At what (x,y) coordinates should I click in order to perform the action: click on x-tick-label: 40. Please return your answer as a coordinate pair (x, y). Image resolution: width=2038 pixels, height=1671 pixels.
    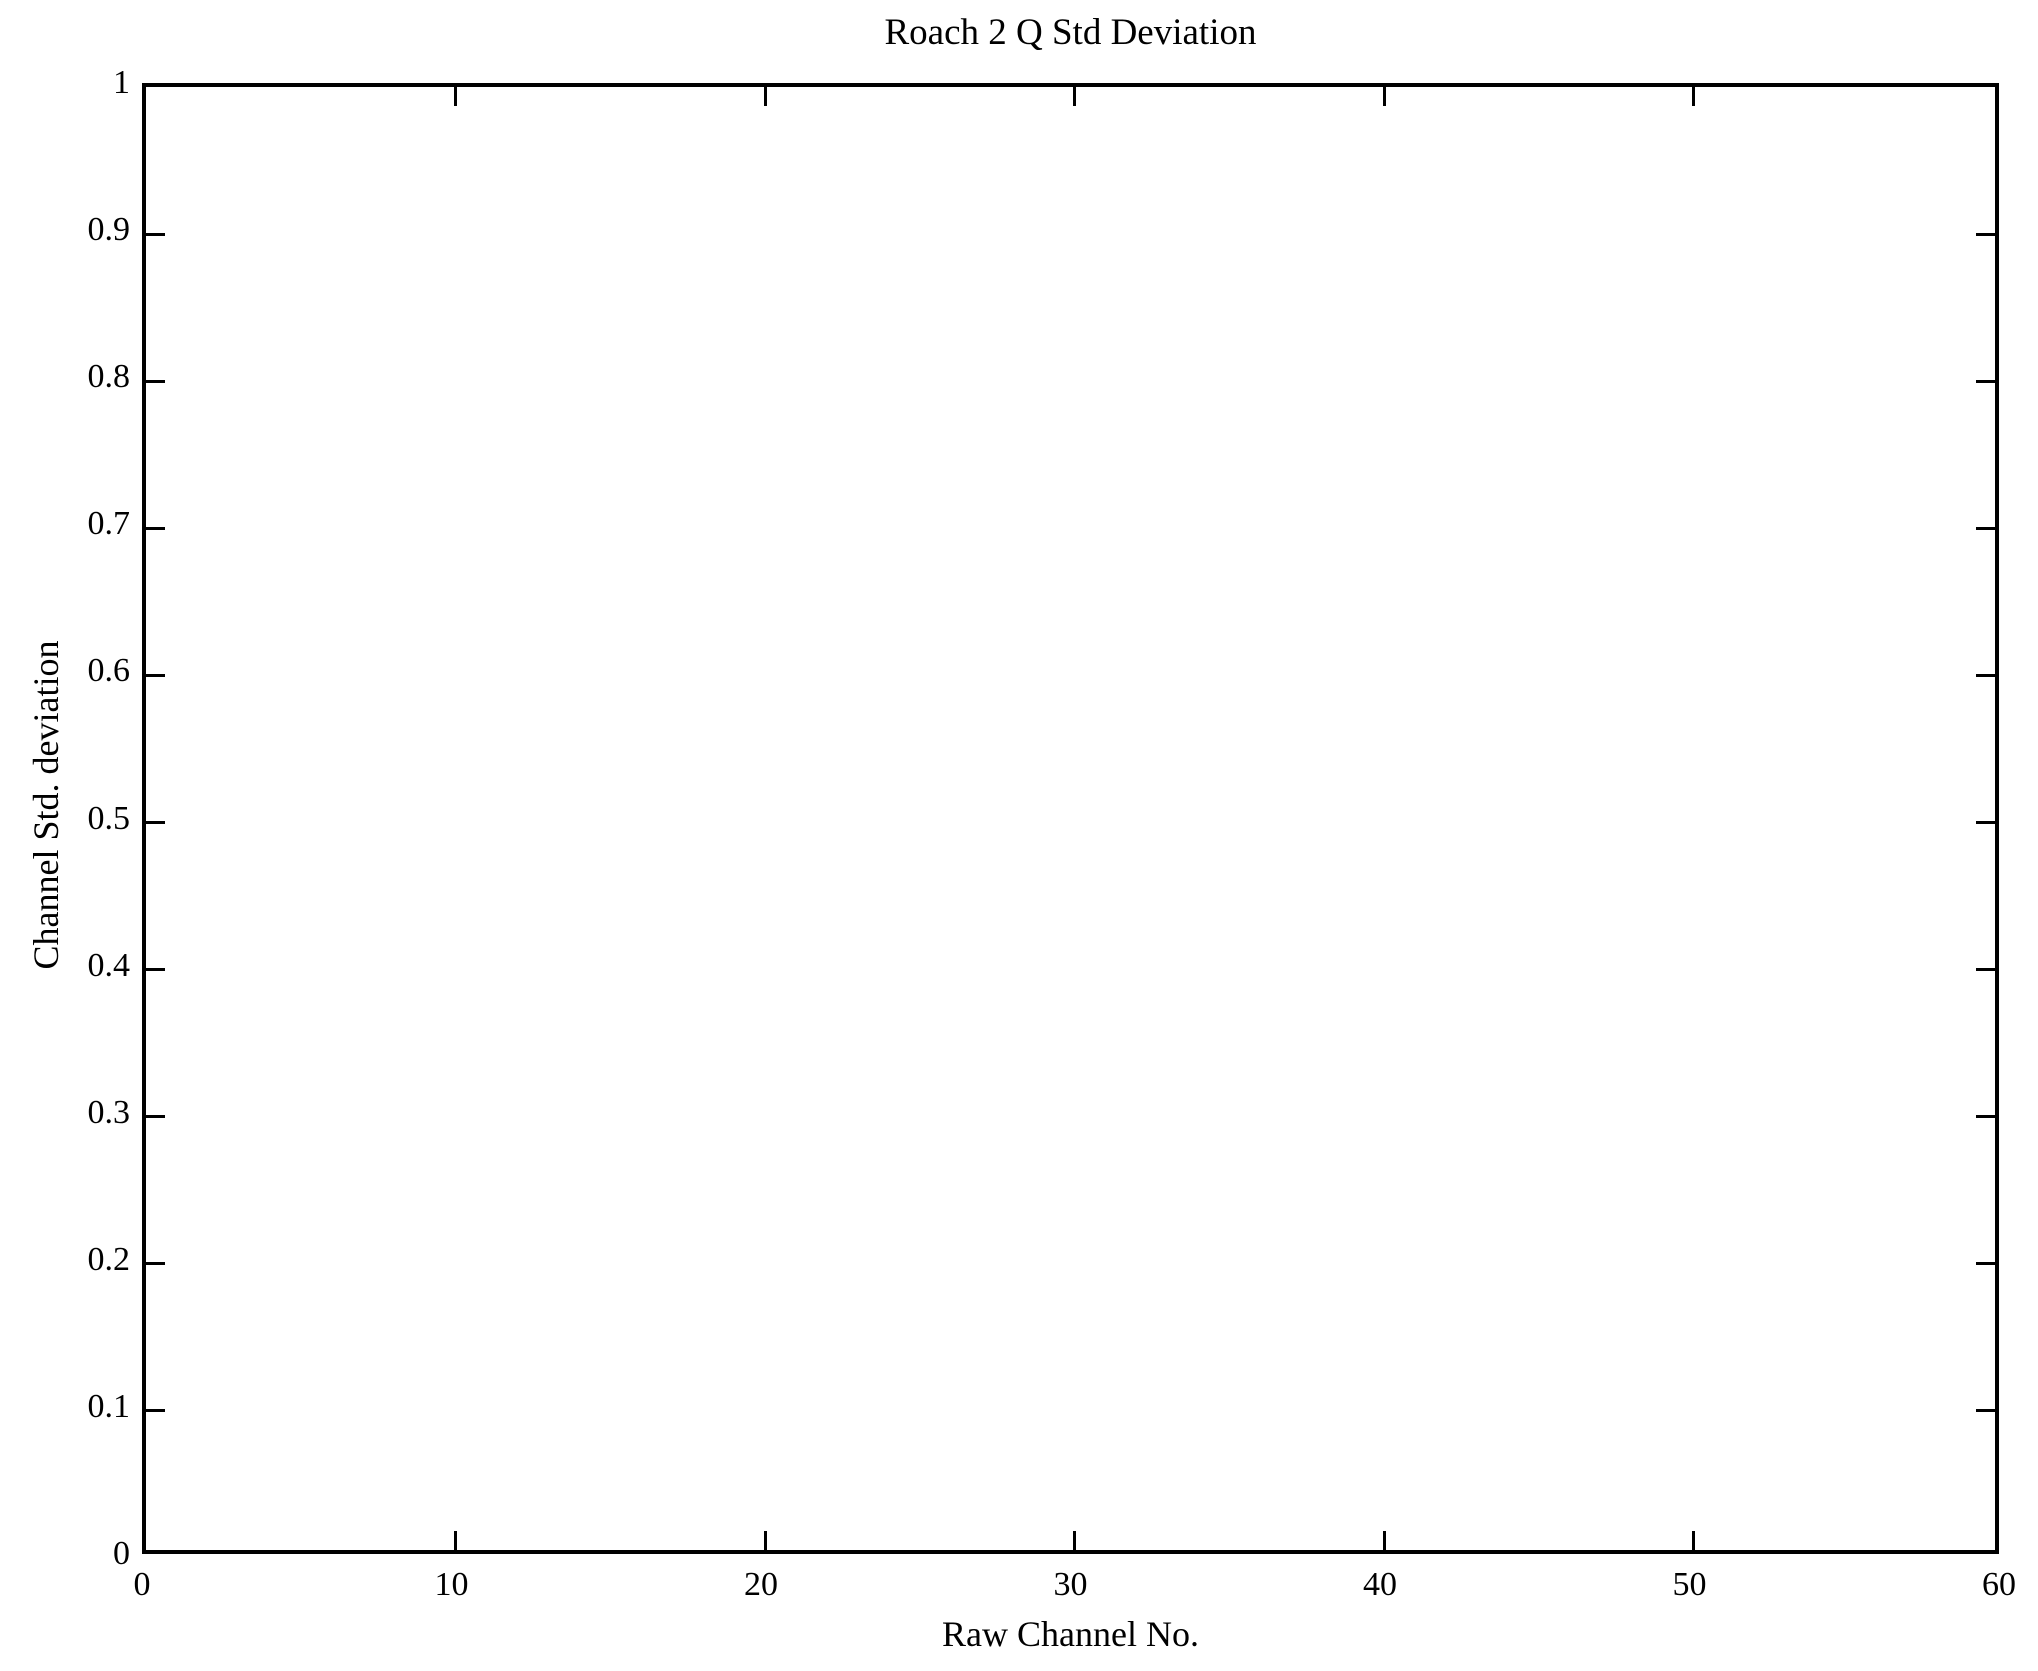
    Looking at the image, I should click on (1380, 1584).